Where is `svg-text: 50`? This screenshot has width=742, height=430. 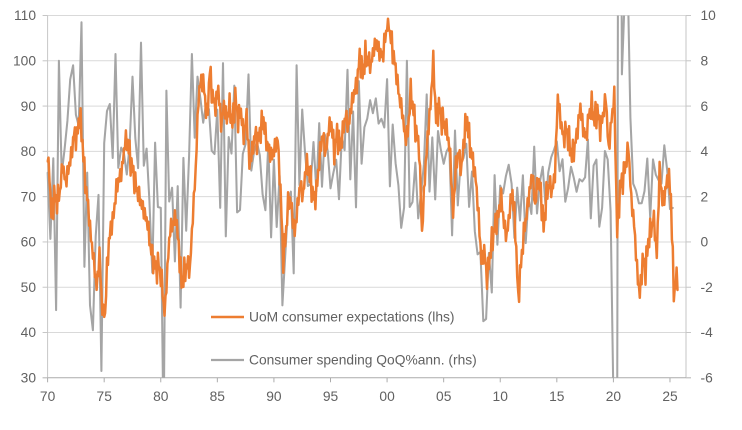
svg-text: 50 is located at coordinates (29, 287).